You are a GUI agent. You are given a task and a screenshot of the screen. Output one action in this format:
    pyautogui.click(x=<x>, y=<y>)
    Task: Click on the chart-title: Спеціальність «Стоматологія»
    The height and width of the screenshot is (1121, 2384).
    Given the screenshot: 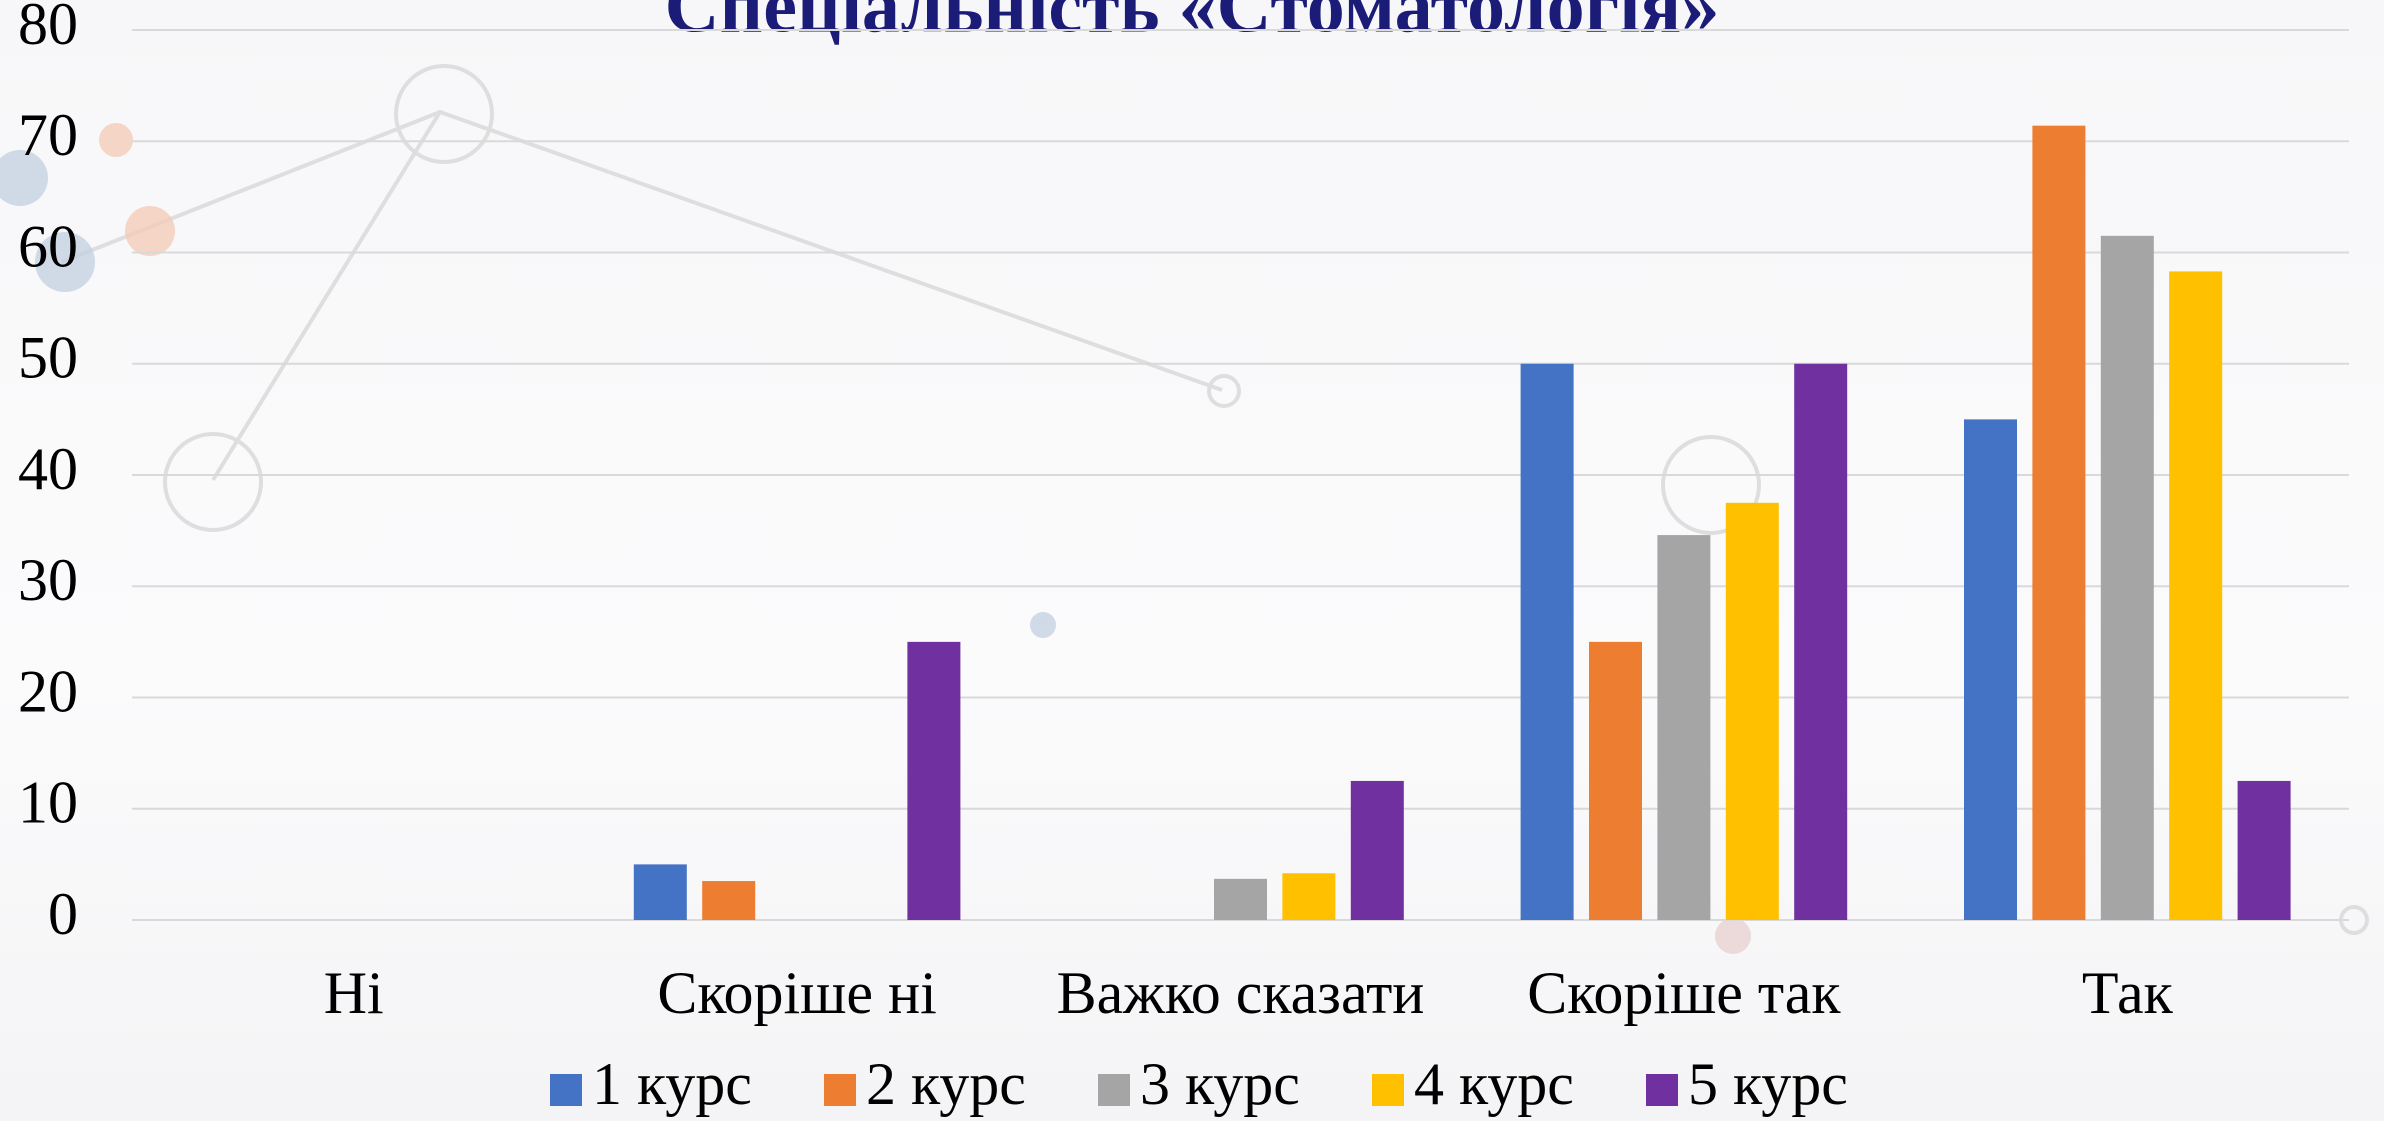 What is the action you would take?
    pyautogui.click(x=1192, y=24)
    